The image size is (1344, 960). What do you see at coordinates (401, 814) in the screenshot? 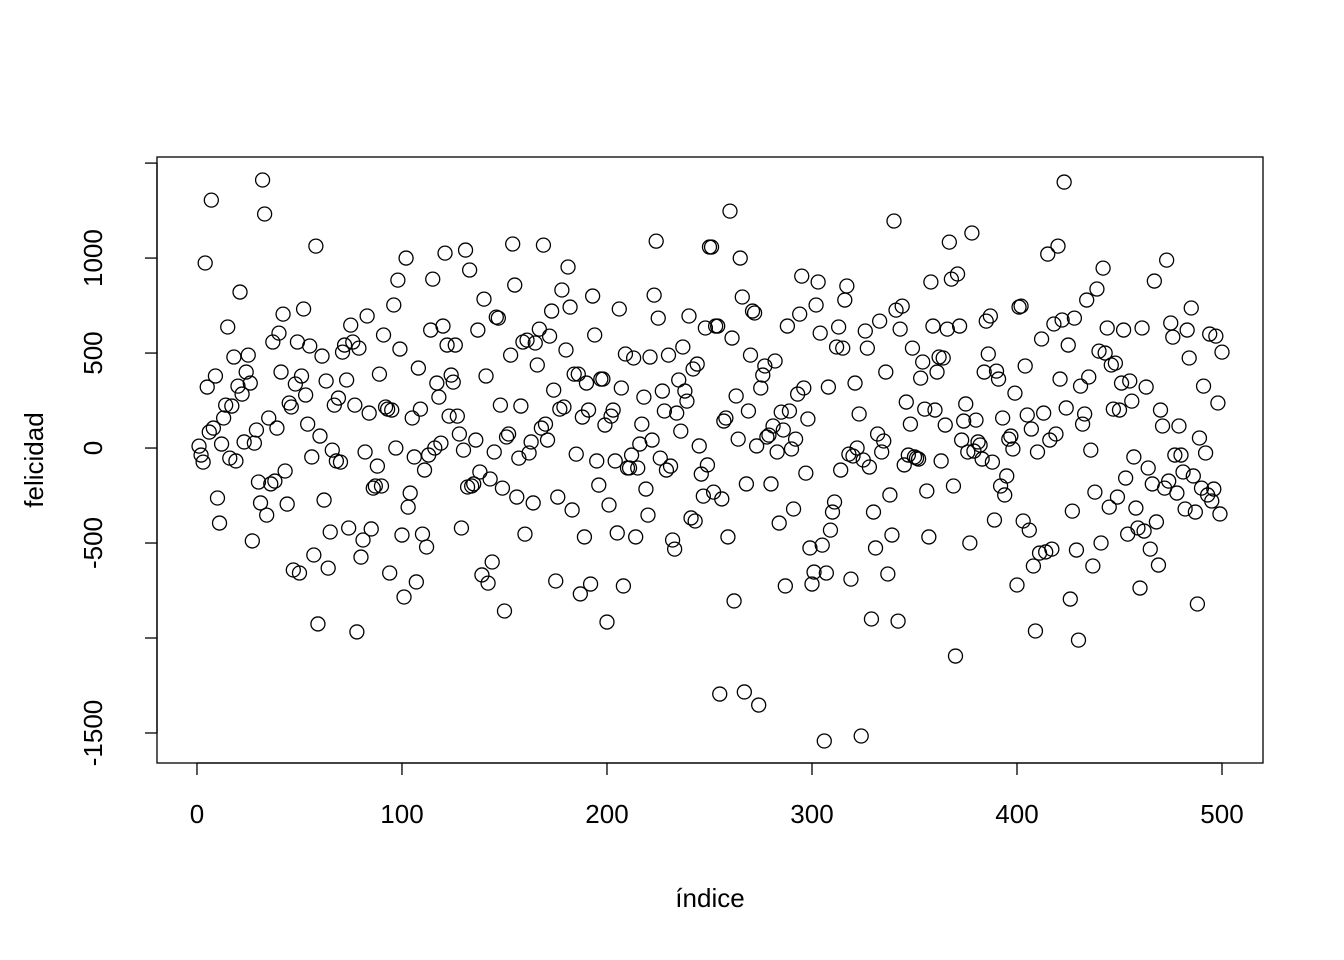
I see `x-tick-label: 100` at bounding box center [401, 814].